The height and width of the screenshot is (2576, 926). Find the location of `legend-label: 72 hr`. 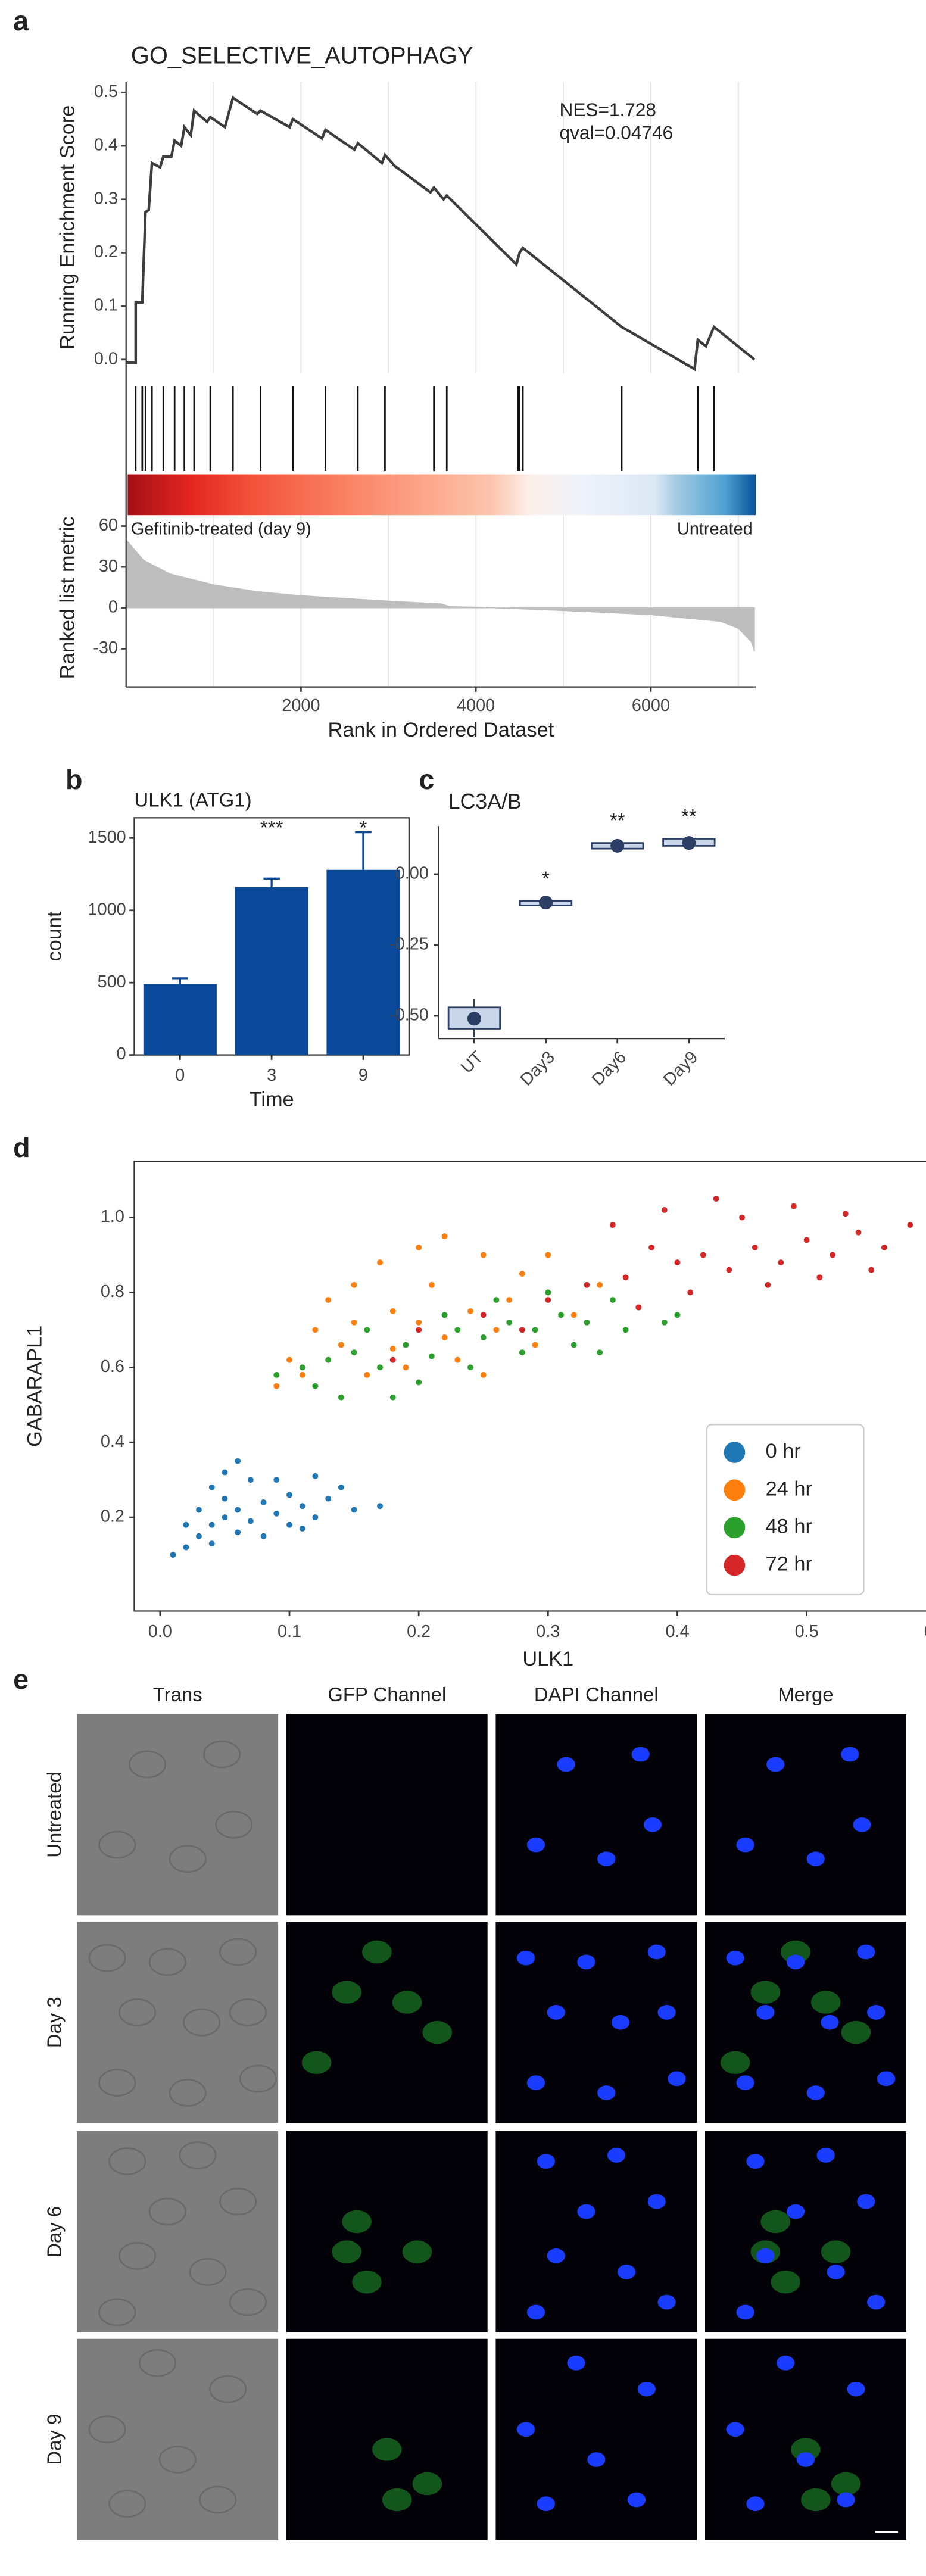

legend-label: 72 hr is located at coordinates (789, 1564).